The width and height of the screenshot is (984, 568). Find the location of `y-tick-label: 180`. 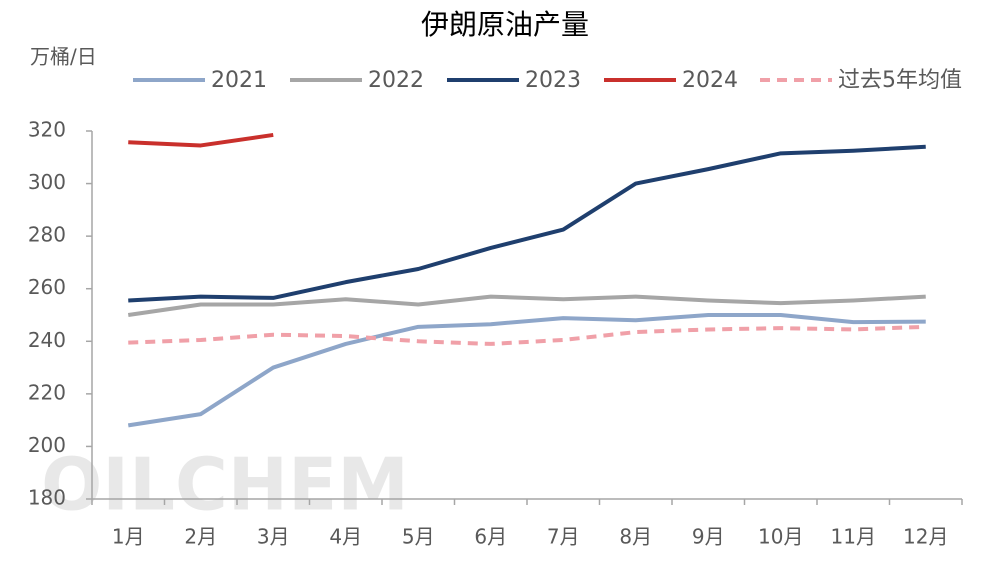

y-tick-label: 180 is located at coordinates (47, 498).